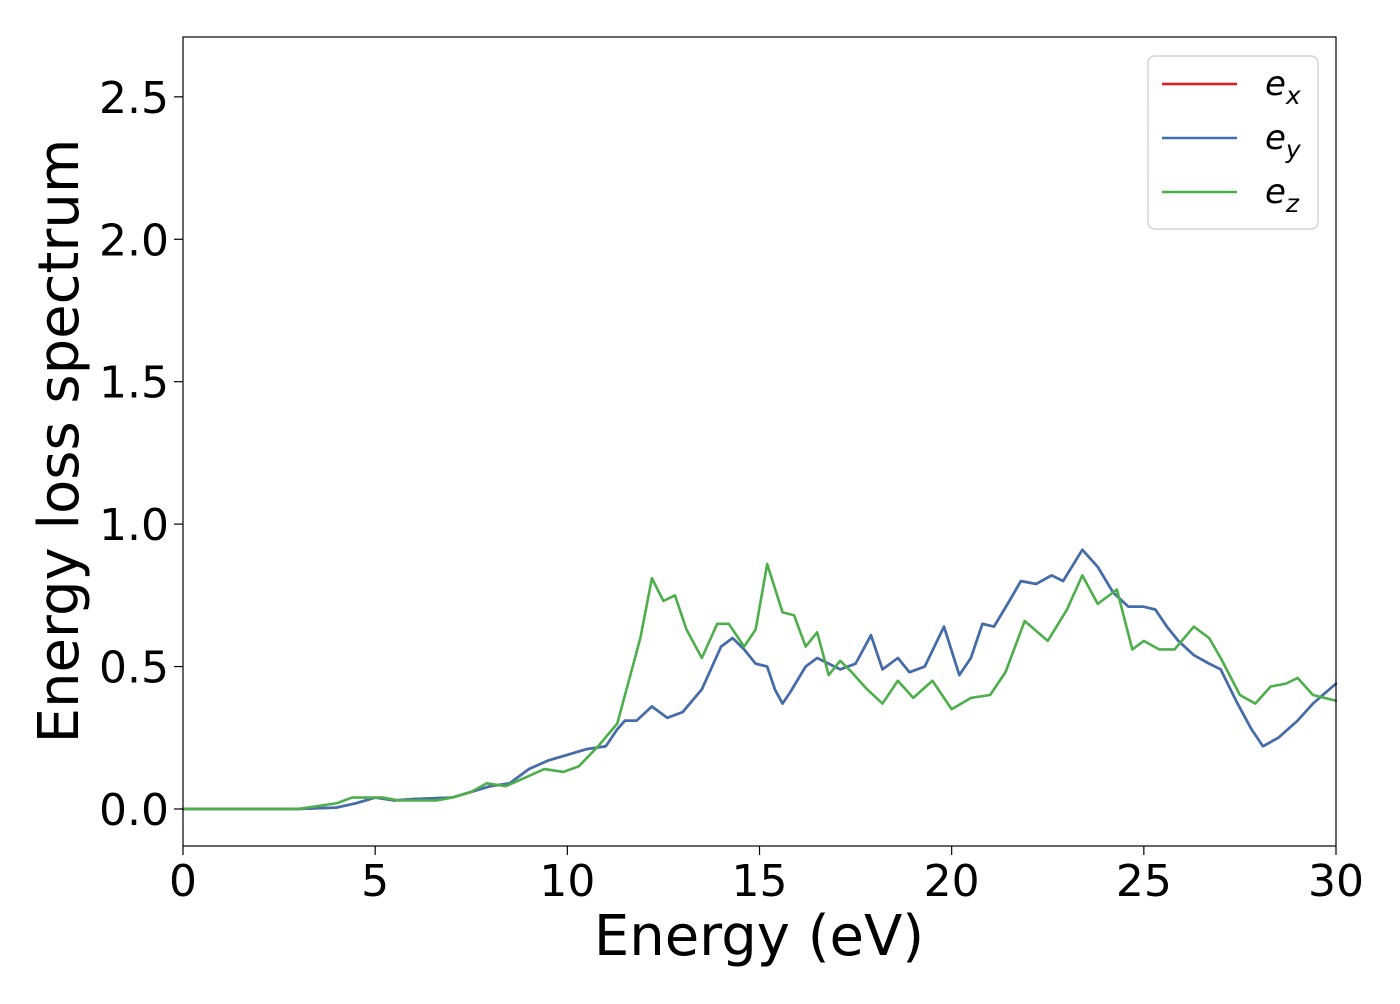 The height and width of the screenshot is (1004, 1400). Describe the element at coordinates (1144, 881) in the screenshot. I see `x-tick-label: 25` at that location.